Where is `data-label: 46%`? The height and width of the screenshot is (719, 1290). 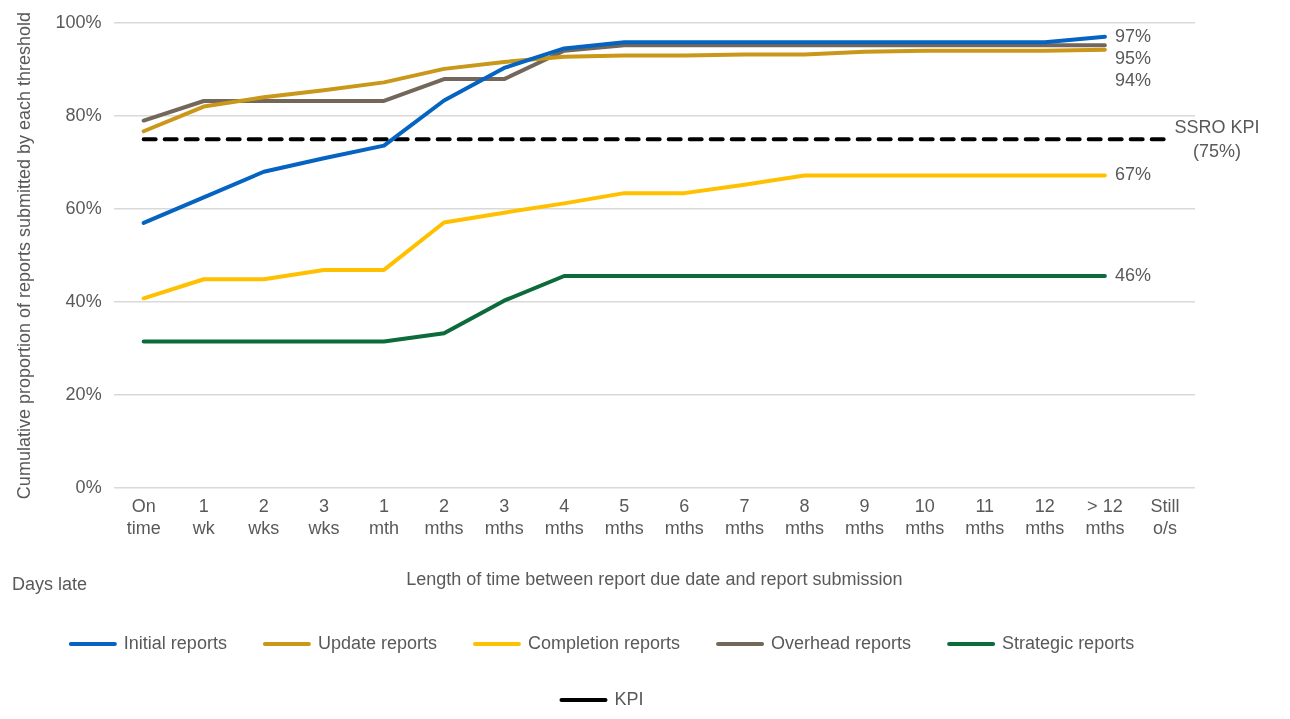 data-label: 46% is located at coordinates (1132, 274).